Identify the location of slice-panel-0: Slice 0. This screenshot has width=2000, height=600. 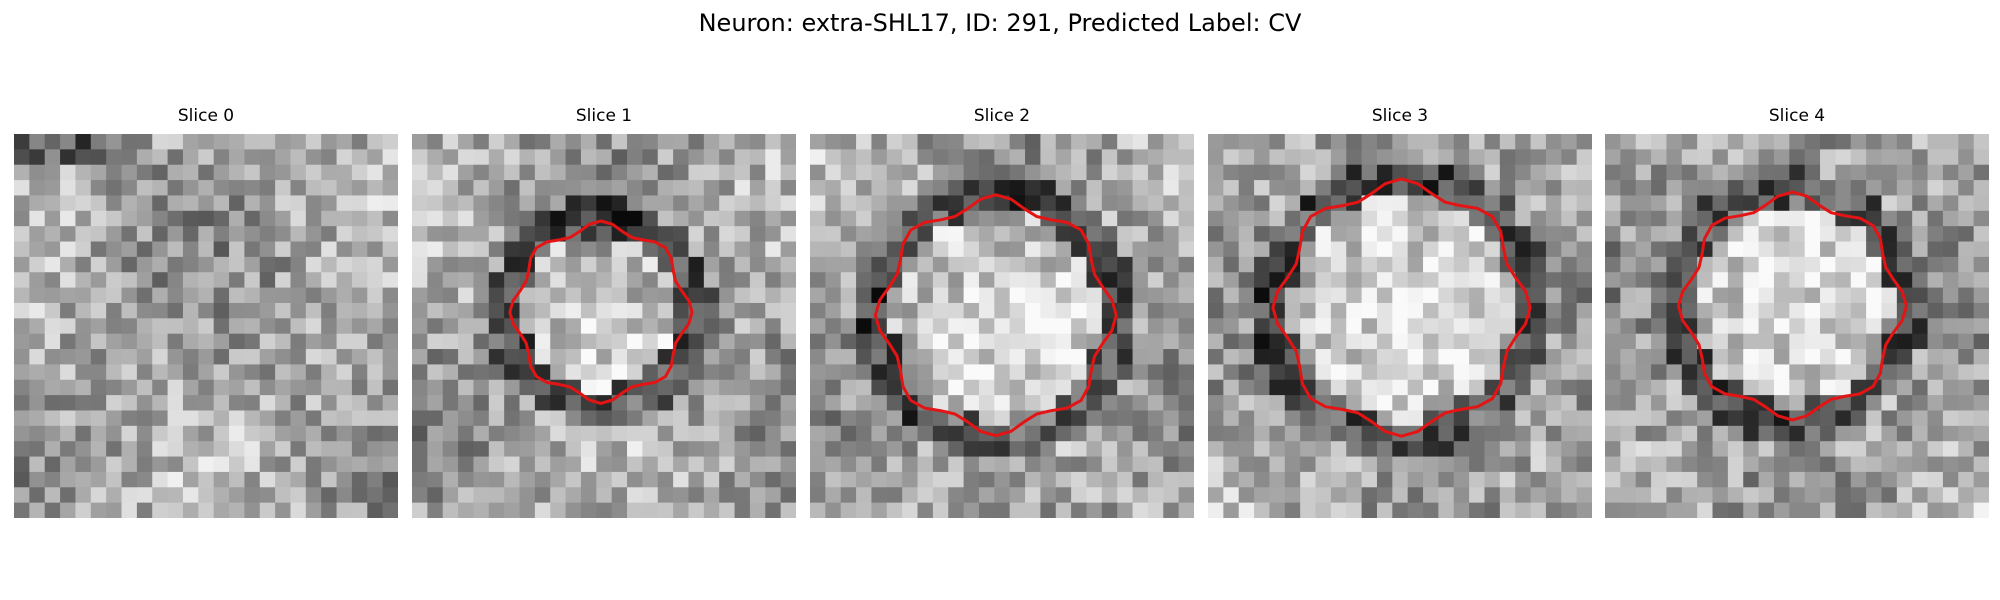
(206, 311).